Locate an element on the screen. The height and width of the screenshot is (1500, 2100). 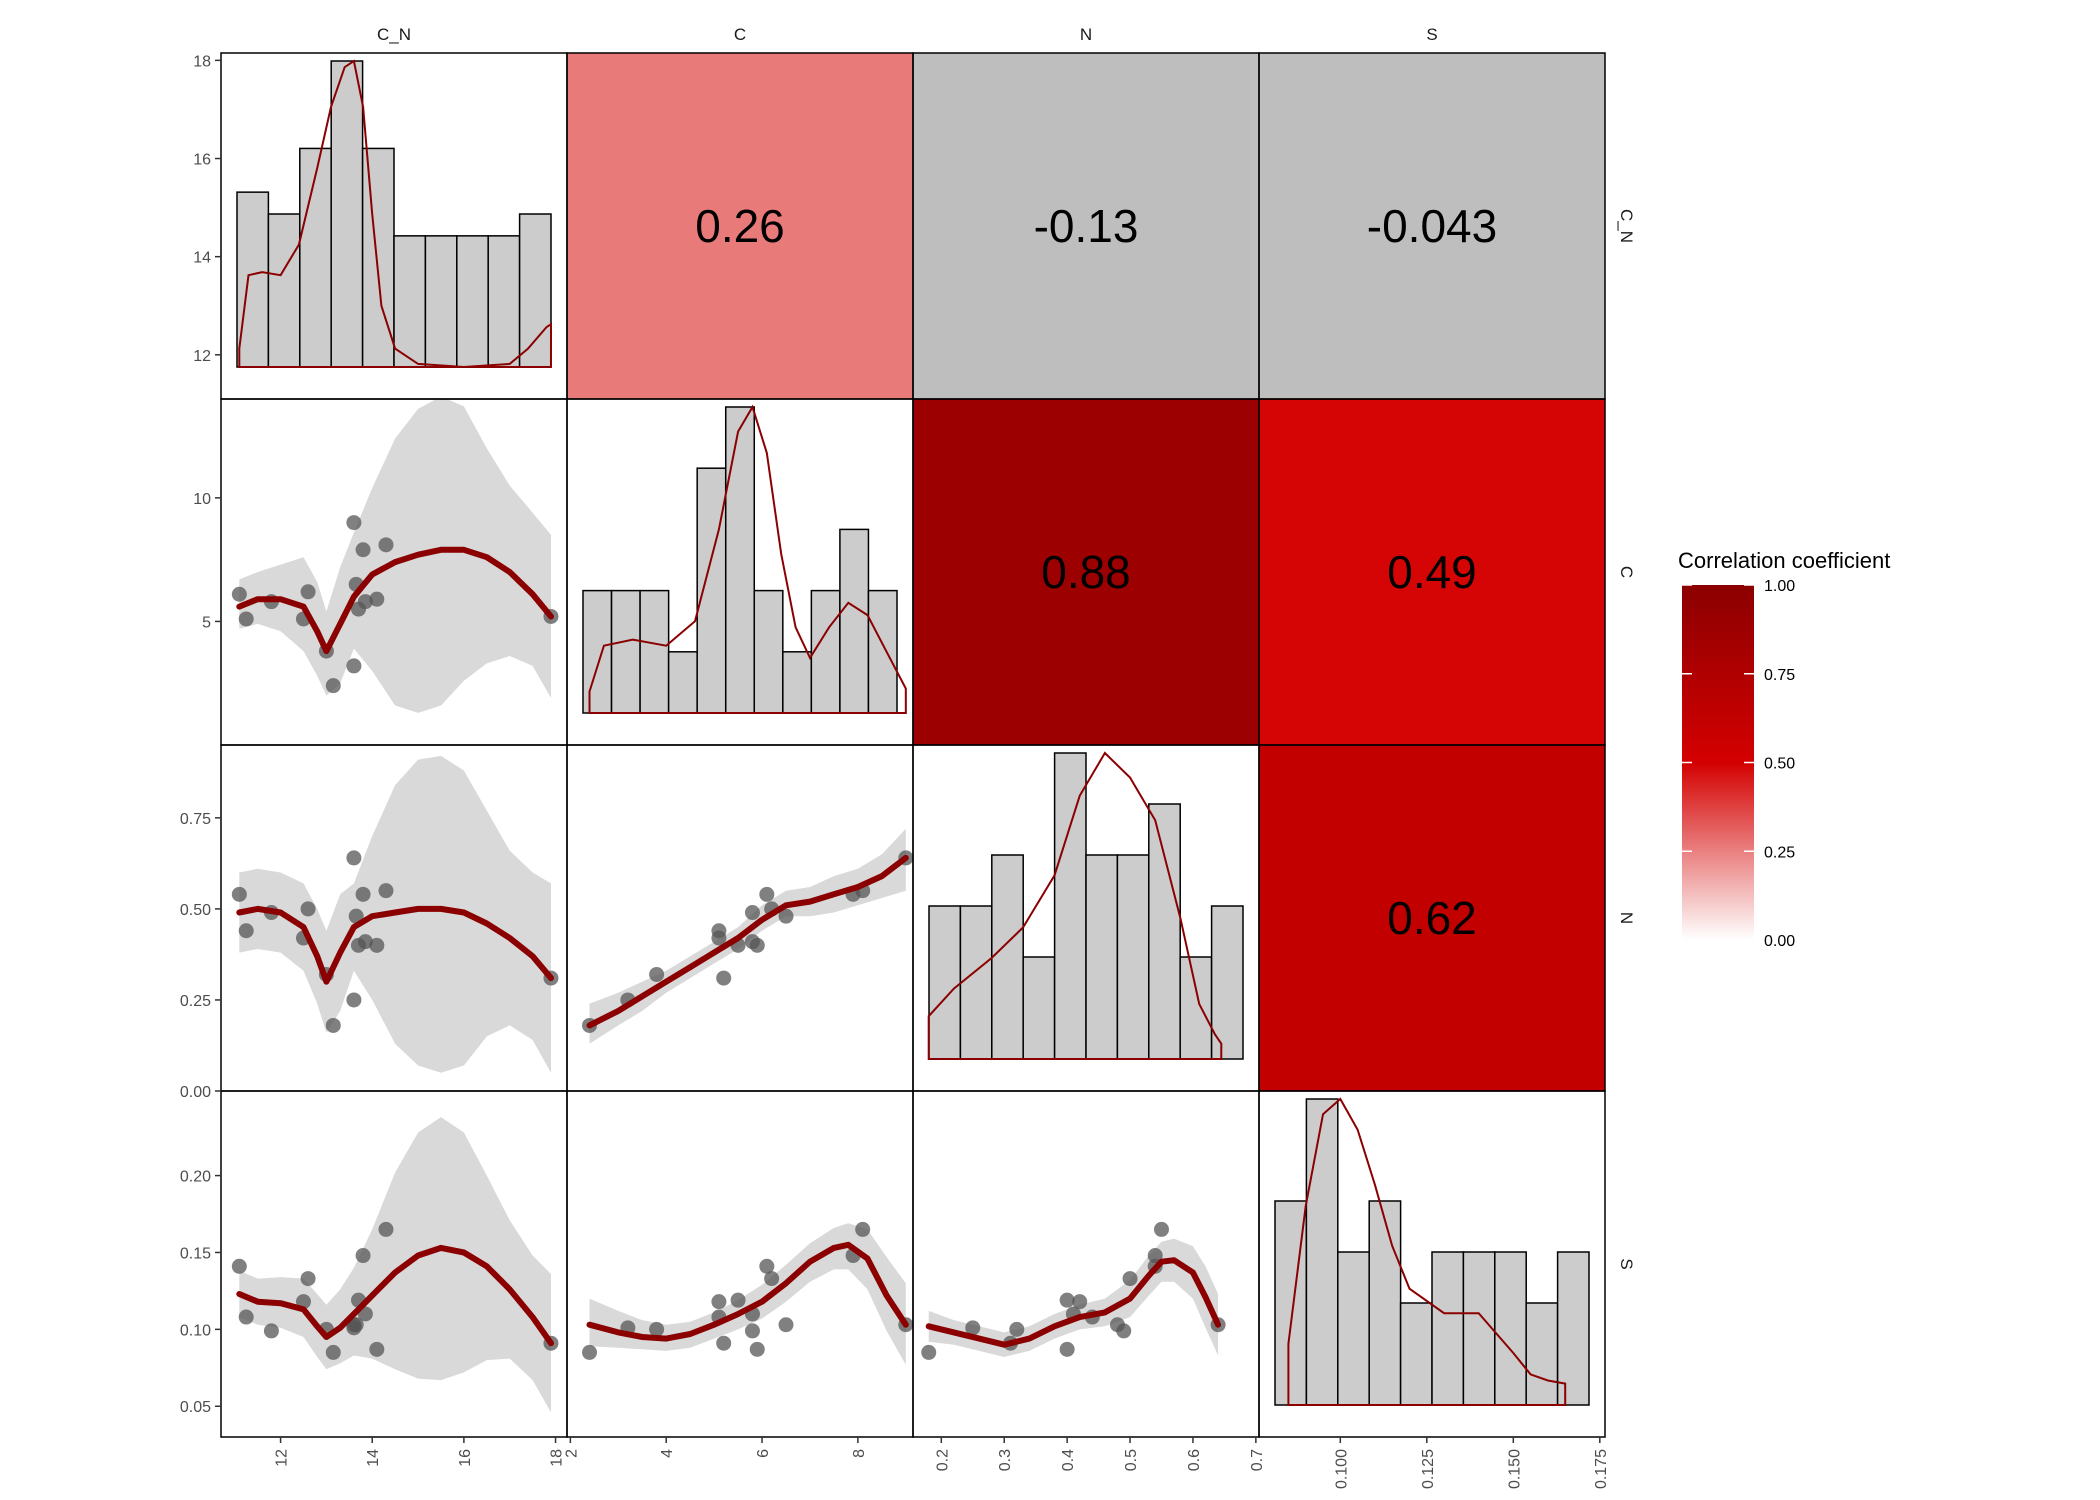
panel-border is located at coordinates (1432, 1264).